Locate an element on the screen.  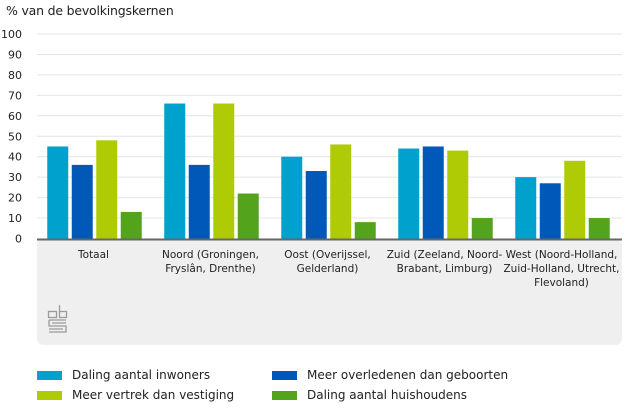
category-label: Zuid-Holland, Utrecht, is located at coordinates (561, 269).